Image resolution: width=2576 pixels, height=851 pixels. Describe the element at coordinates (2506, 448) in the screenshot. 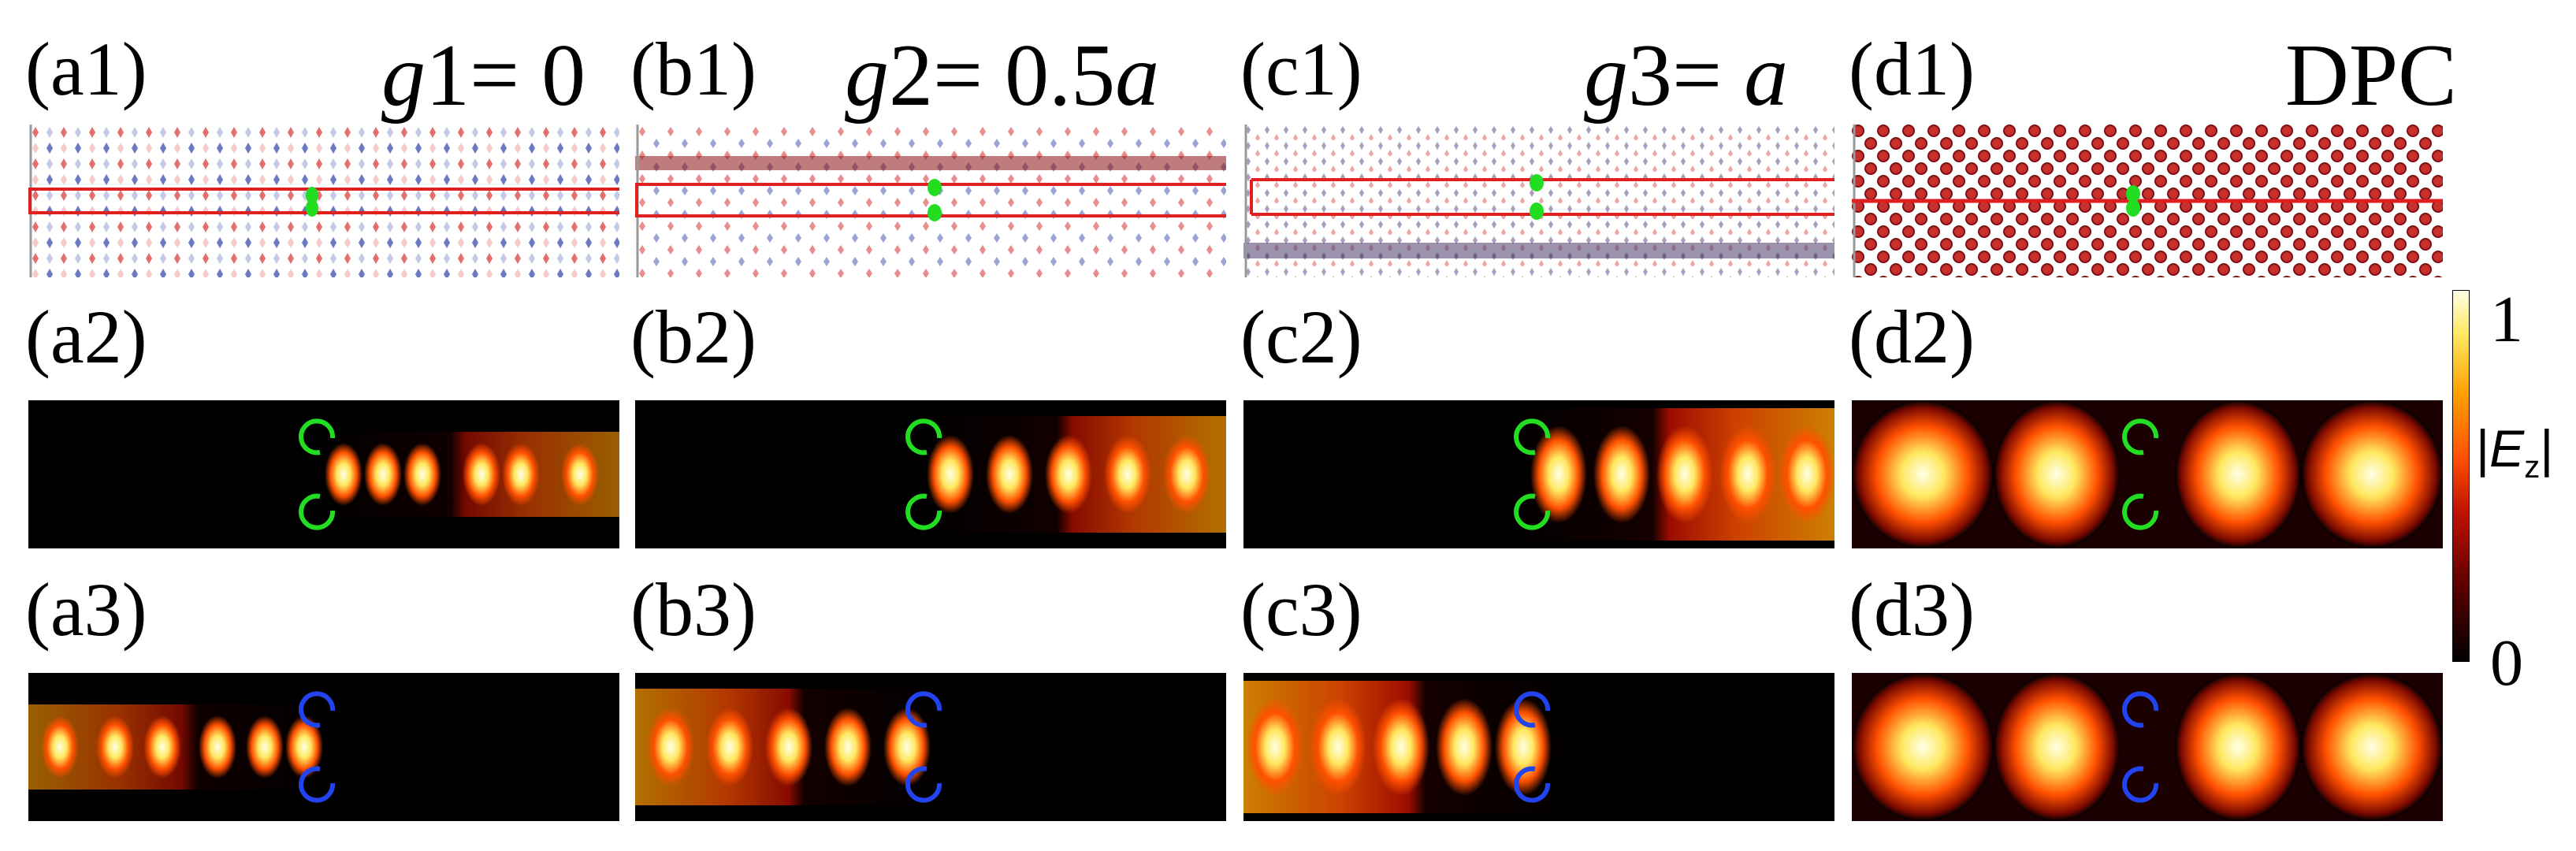

I see `colorbar-symbol: E` at that location.